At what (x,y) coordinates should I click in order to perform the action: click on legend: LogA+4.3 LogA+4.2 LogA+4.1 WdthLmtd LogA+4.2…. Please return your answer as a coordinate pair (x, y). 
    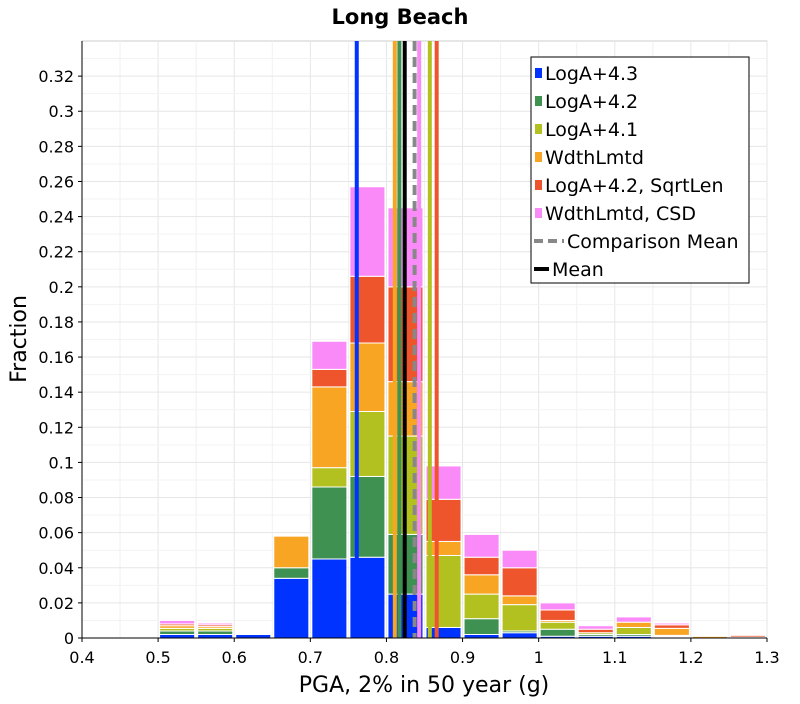
    Looking at the image, I should click on (640, 170).